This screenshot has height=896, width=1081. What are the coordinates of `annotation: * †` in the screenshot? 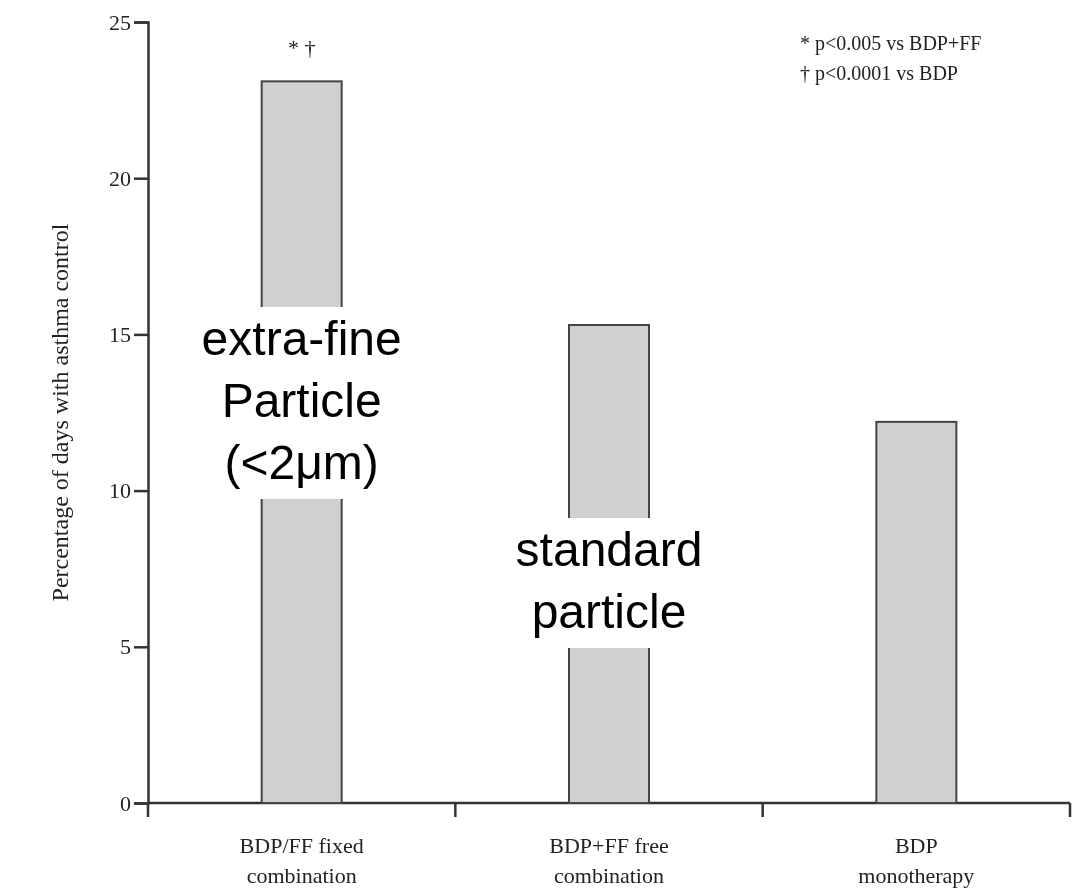 It's located at (301, 48).